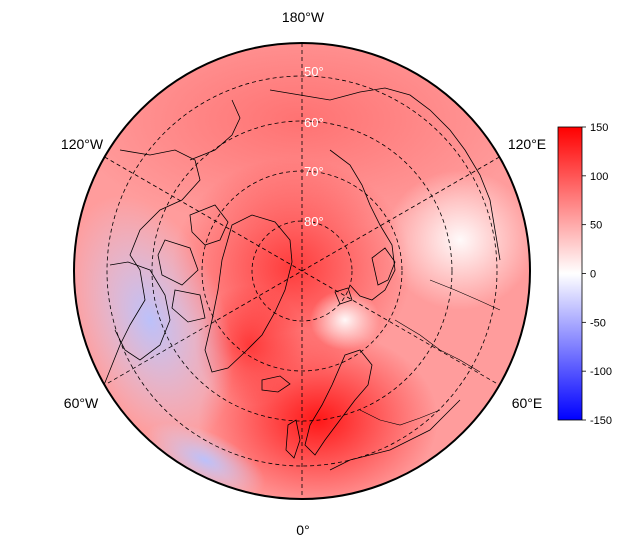 This screenshot has width=625, height=552. What do you see at coordinates (314, 221) in the screenshot?
I see `lat-label-80: 80°` at bounding box center [314, 221].